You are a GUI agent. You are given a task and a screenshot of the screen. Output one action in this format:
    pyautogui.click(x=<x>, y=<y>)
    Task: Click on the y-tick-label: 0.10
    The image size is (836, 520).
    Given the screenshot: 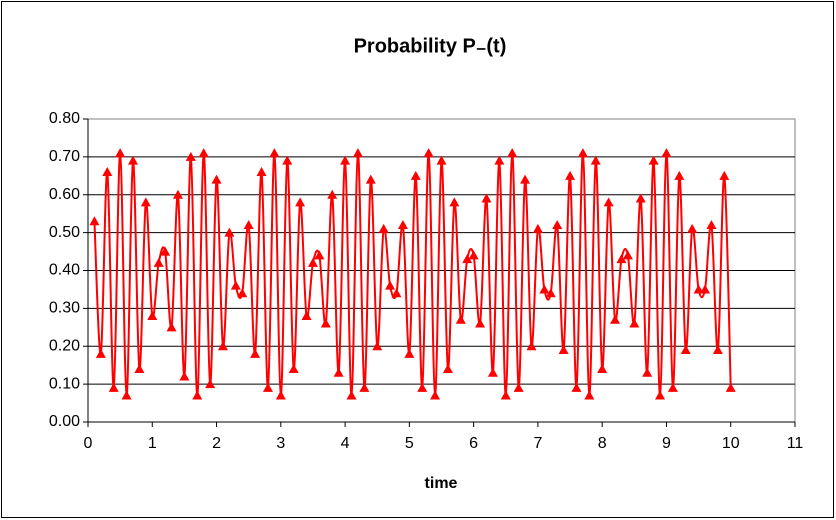 What is the action you would take?
    pyautogui.click(x=64, y=383)
    